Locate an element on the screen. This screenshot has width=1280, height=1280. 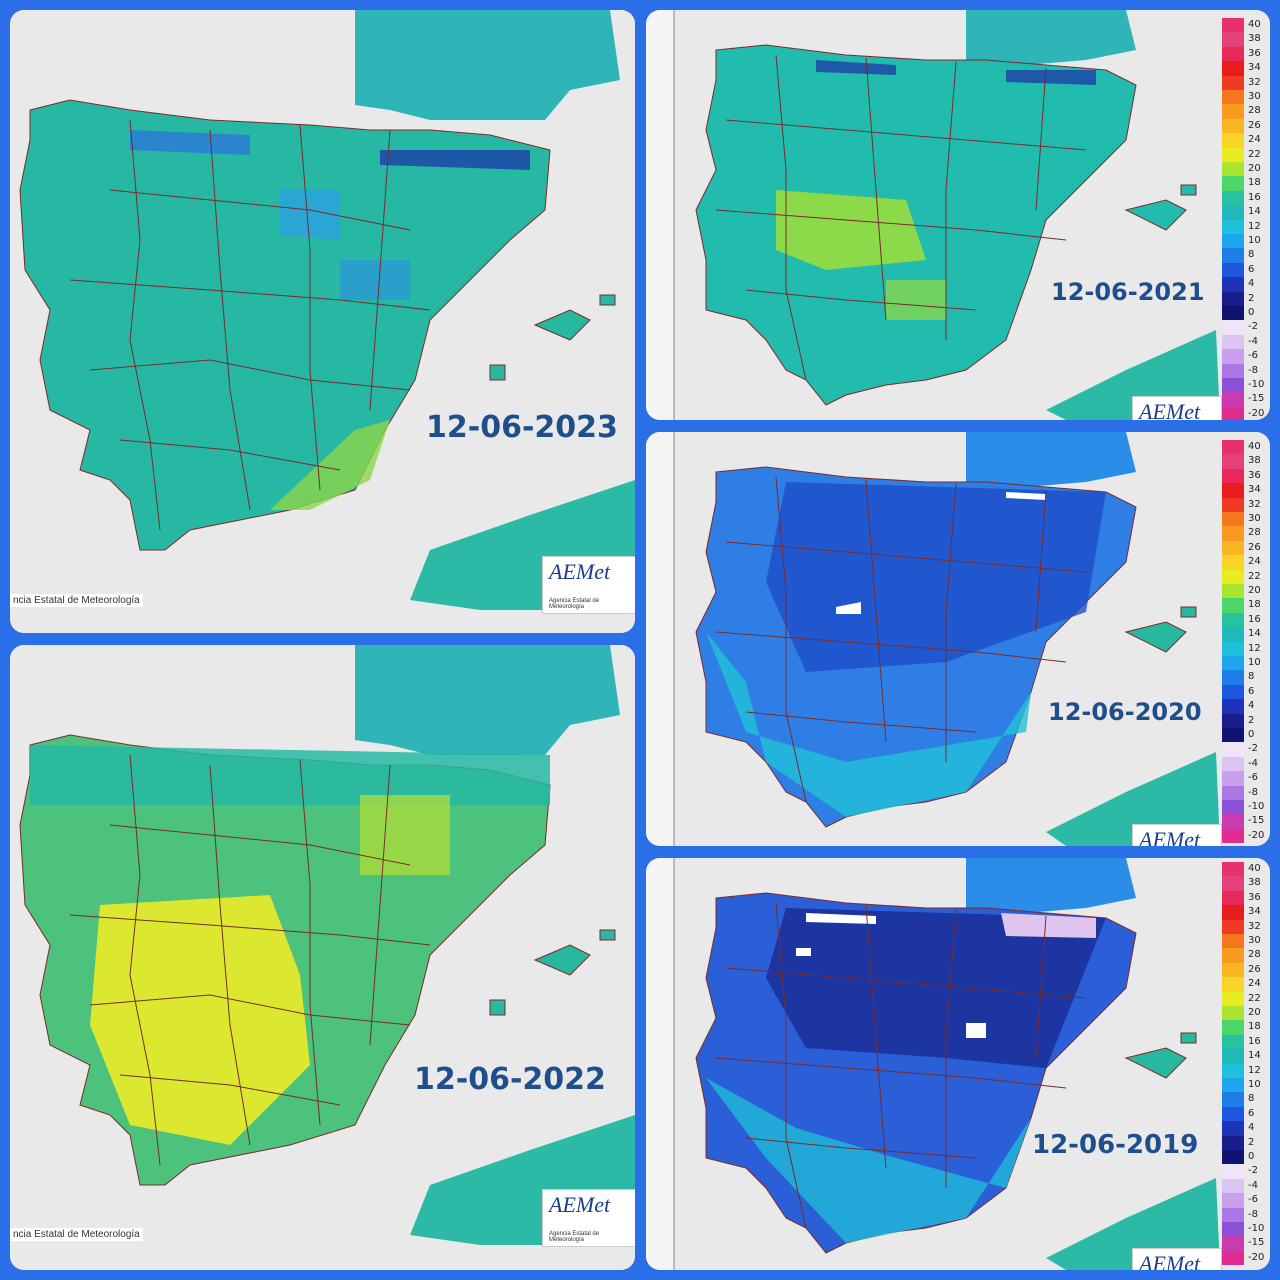
legend-entry: 20 is located at coordinates (1246, 1013).